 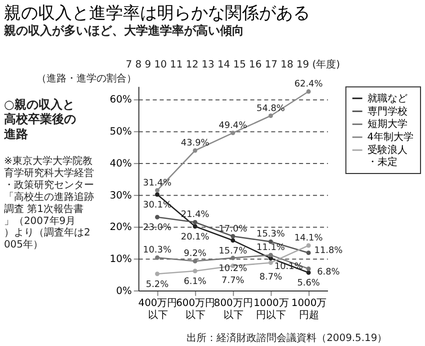 What do you see at coordinates (39, 119) in the screenshot?
I see `text: ○親の収入と高校卒業後の進路` at bounding box center [39, 119].